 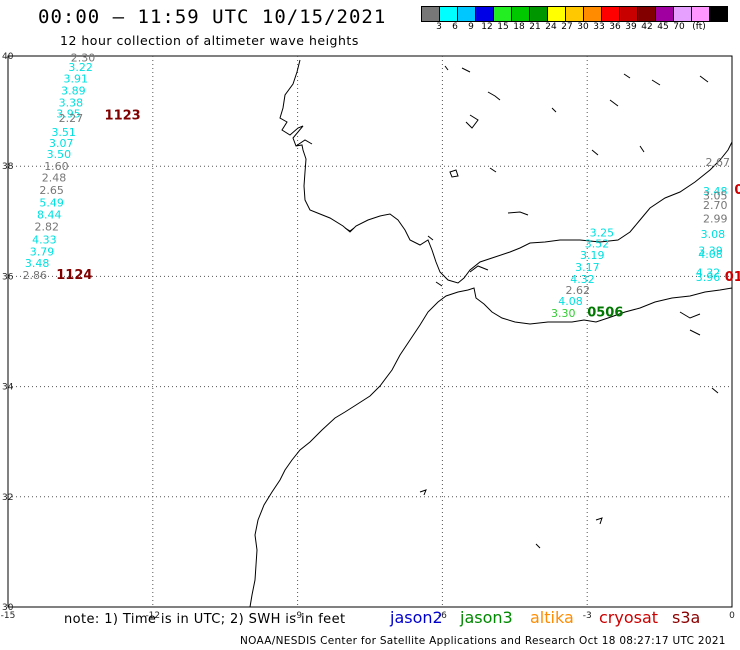 What do you see at coordinates (592, 255) in the screenshot?
I see `wave-height-value: 3.19` at bounding box center [592, 255].